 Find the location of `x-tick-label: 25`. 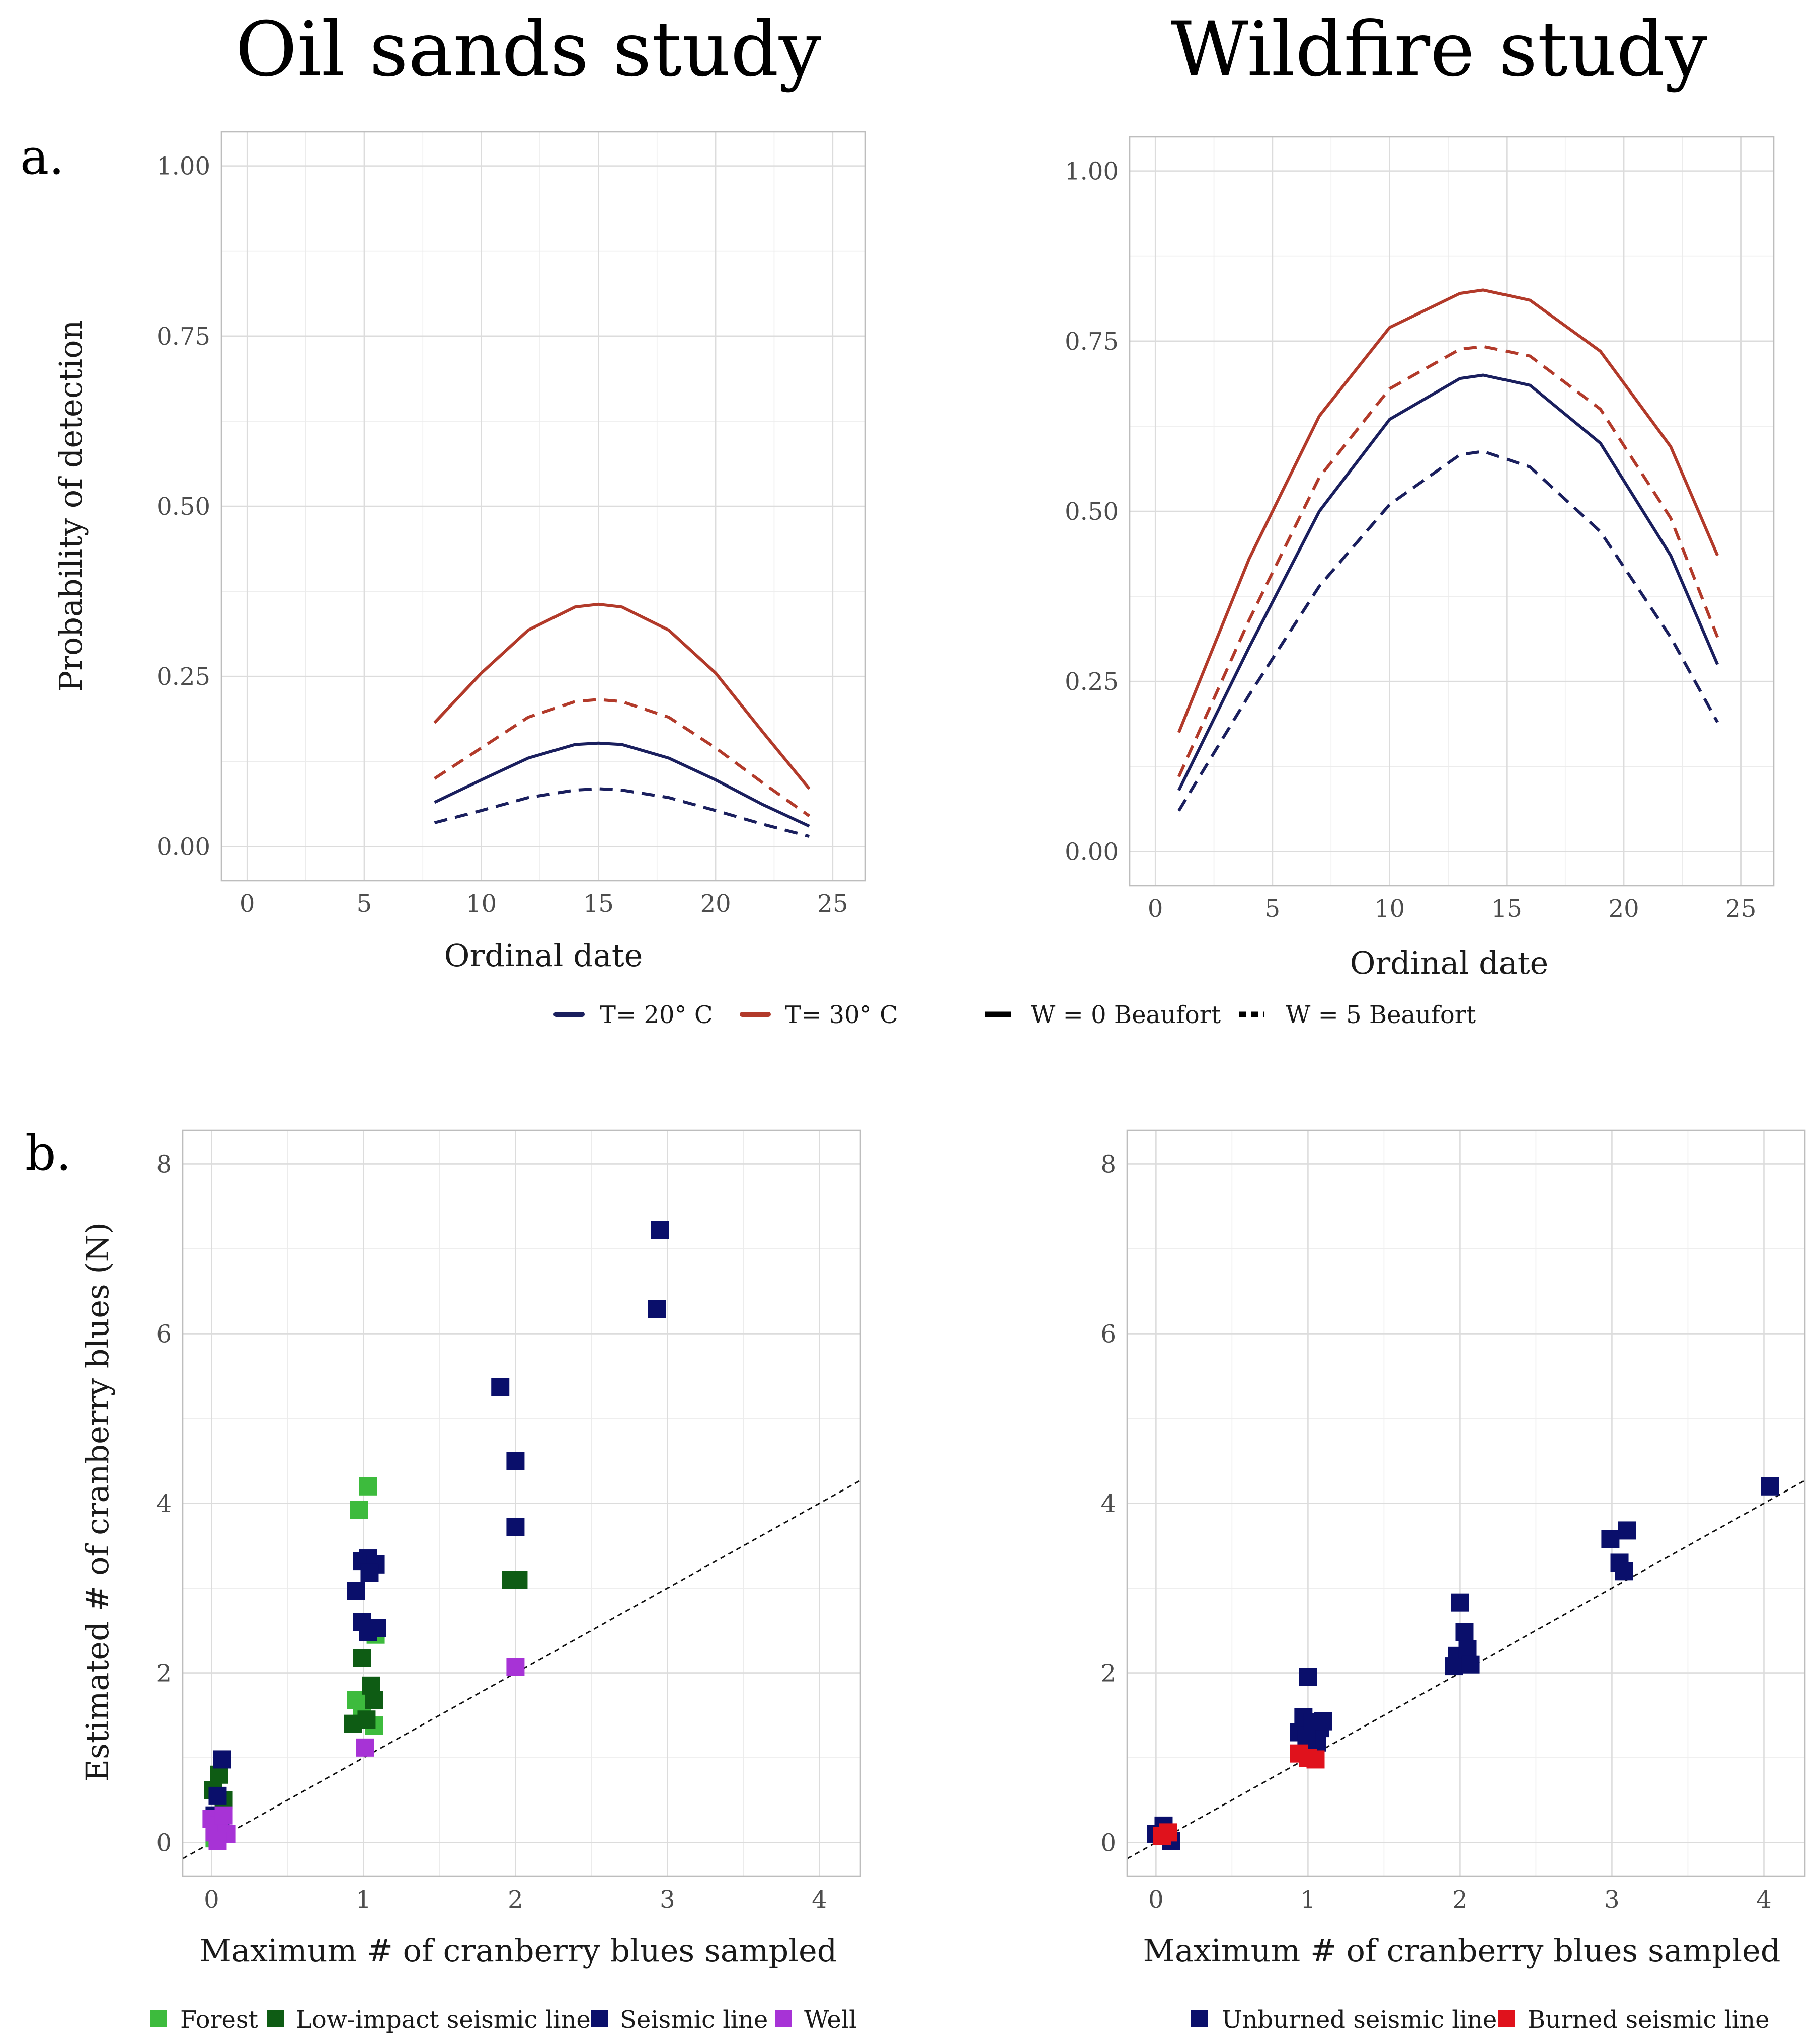

x-tick-label: 25 is located at coordinates (832, 904).